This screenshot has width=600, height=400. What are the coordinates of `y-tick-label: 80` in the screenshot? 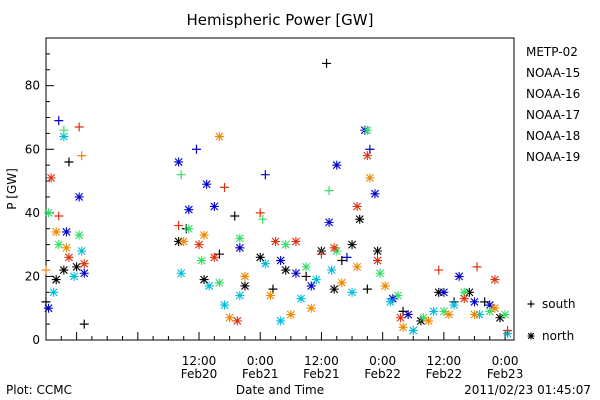 It's located at (32, 86).